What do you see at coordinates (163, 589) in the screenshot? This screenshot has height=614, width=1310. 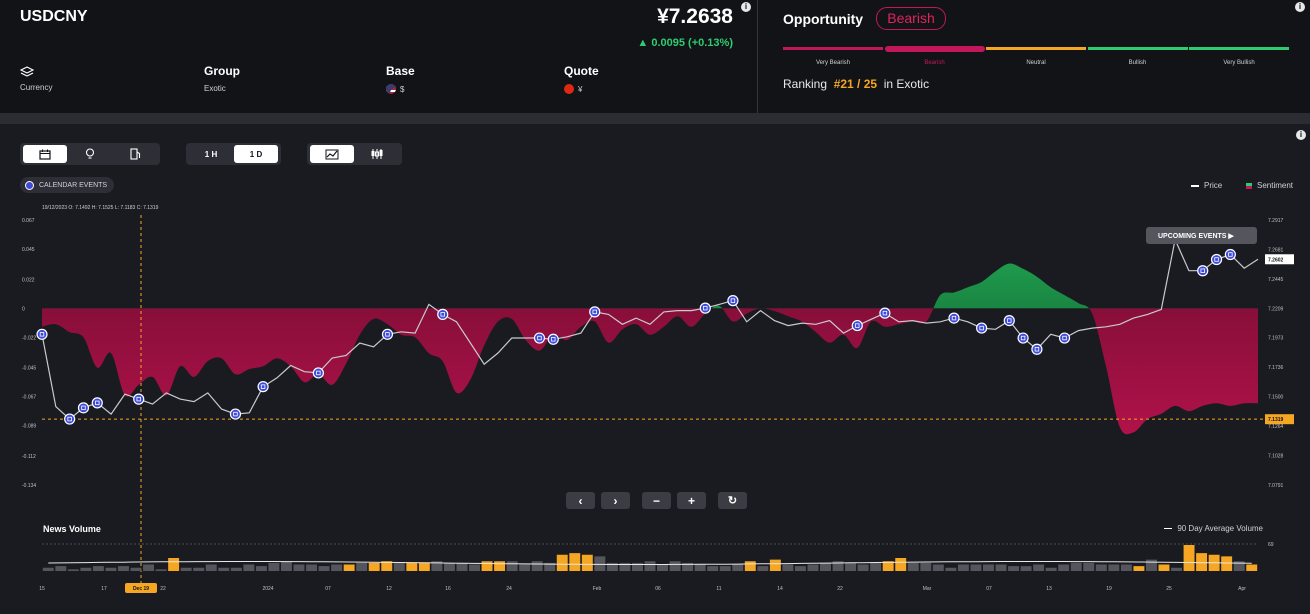 I see `x-axis-tick: 22` at bounding box center [163, 589].